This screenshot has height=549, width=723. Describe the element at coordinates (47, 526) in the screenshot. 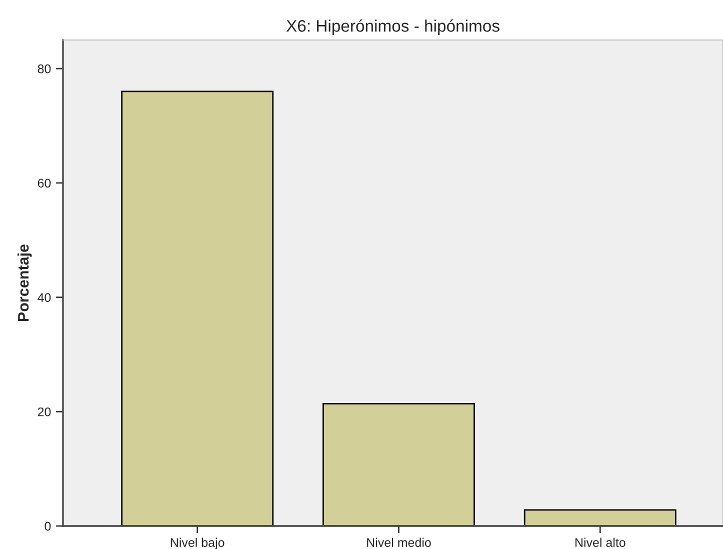

I see `y-tick-label: 0` at that location.